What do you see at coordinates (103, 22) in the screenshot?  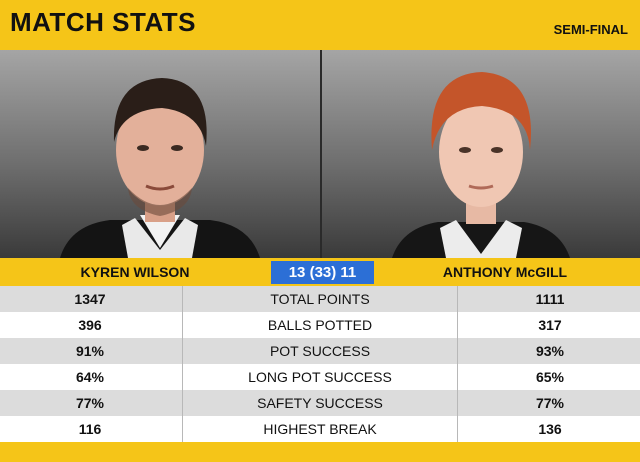 I see `page-title: MATCH STATS` at bounding box center [103, 22].